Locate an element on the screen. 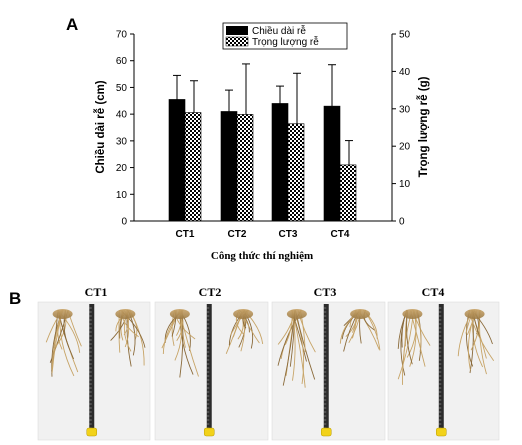  left-y-ticks: 0 10 20 30 40 50 60 70 is located at coordinates (125, 129).